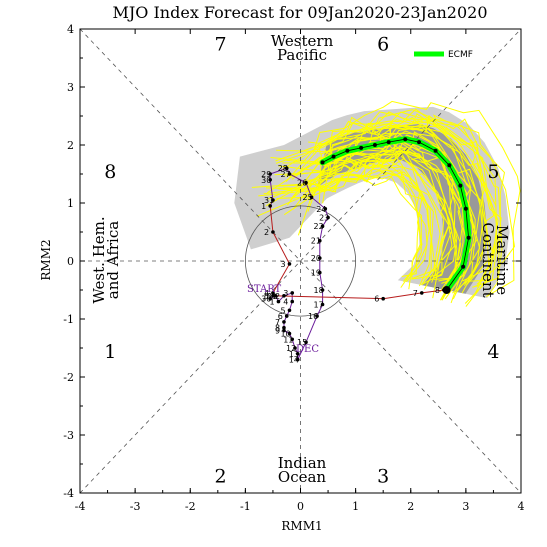 This screenshot has height=547, width=547. What do you see at coordinates (221, 477) in the screenshot?
I see `phase-label: 2` at bounding box center [221, 477].